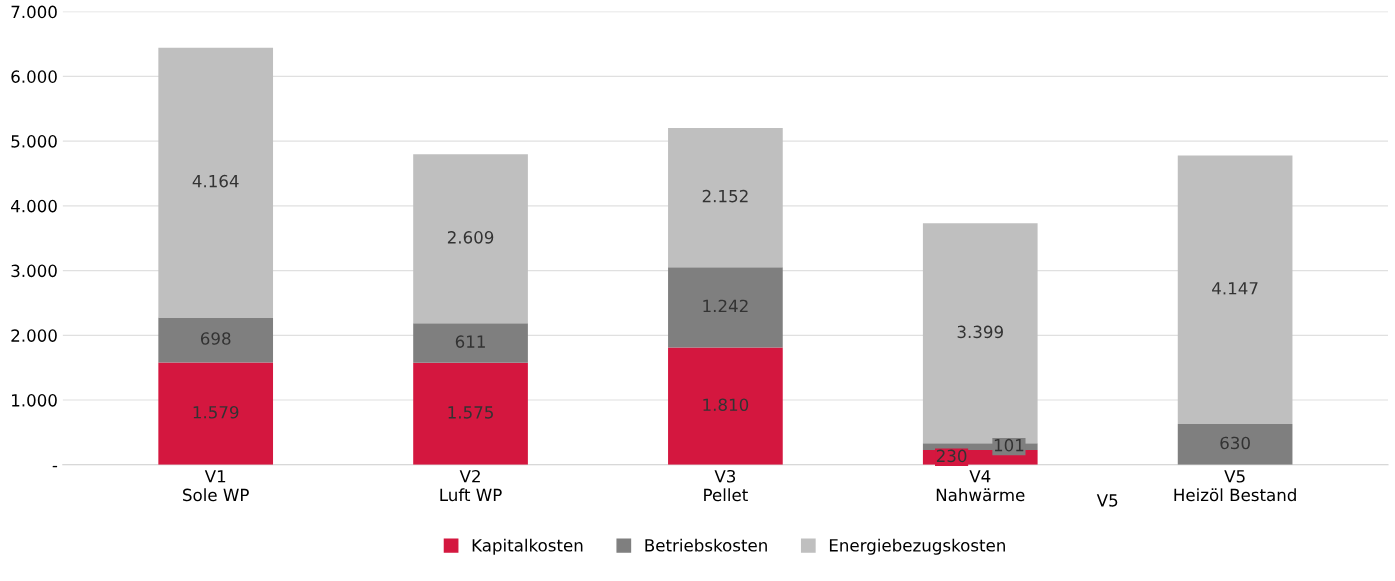 This screenshot has width=1395, height=581. I want to click on data-label: 2.152, so click(725, 196).